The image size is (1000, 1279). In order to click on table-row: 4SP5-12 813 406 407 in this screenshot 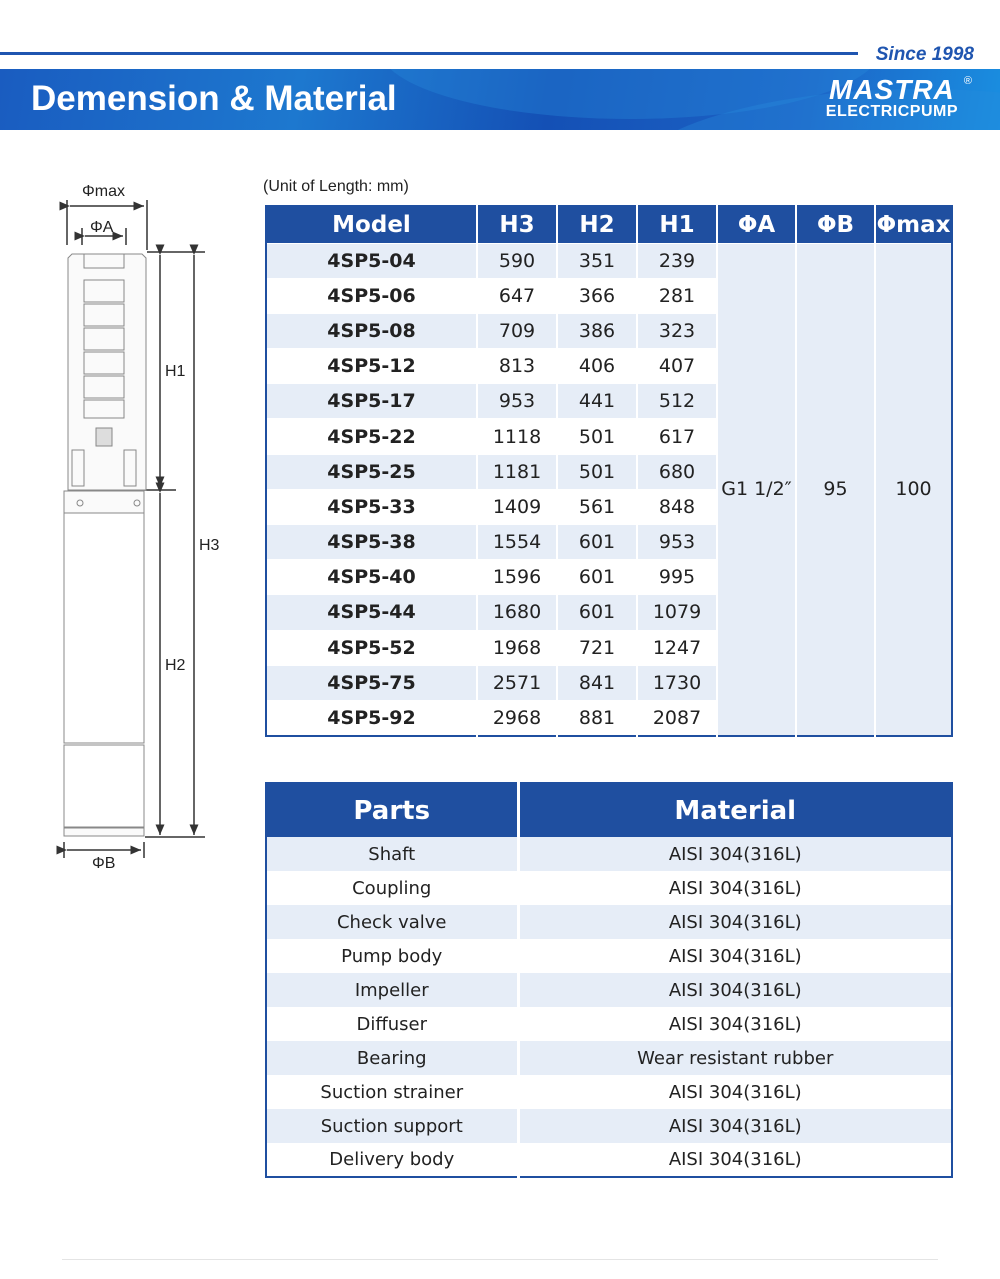, I will do `click(609, 366)`.